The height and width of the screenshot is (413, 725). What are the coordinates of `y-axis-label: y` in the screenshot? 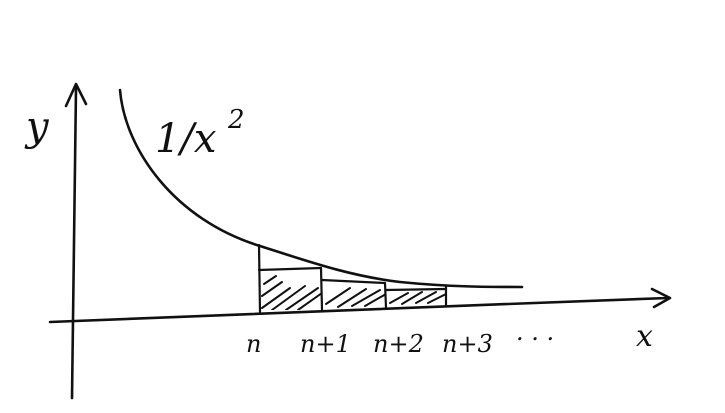 It's located at (37, 127).